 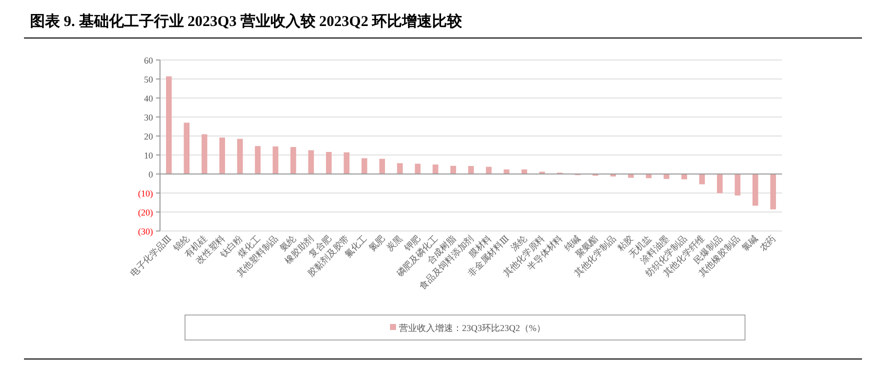 I want to click on y-tick-label: (30), so click(x=145, y=231).